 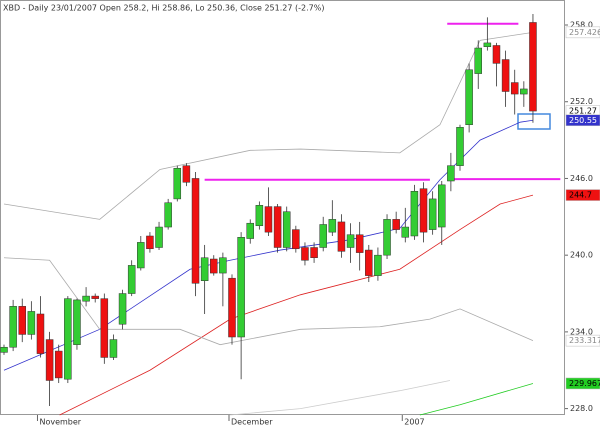 What do you see at coordinates (252, 422) in the screenshot?
I see `x-tick-label: December` at bounding box center [252, 422].